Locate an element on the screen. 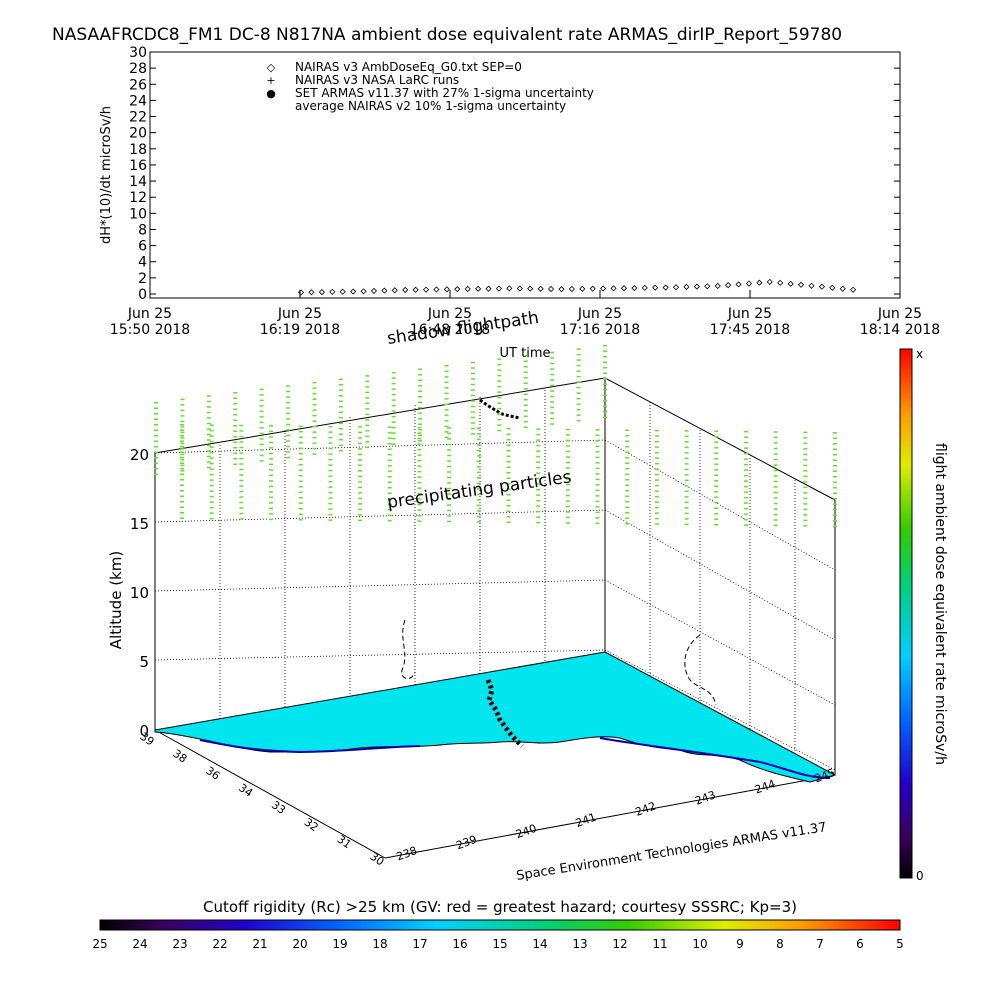 This screenshot has height=1005, width=1000. cutoff-tick-label: 11 is located at coordinates (659, 944).